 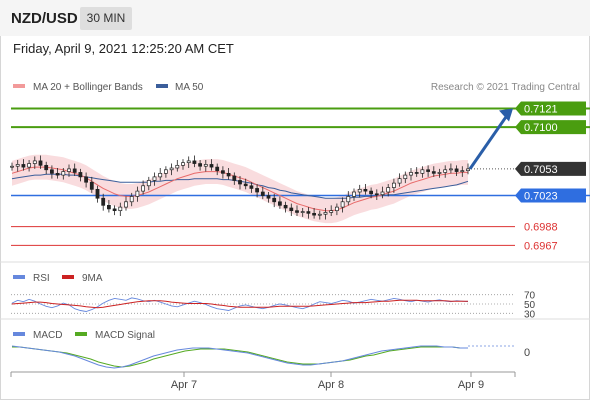 I want to click on macd-line, so click(x=239, y=357).